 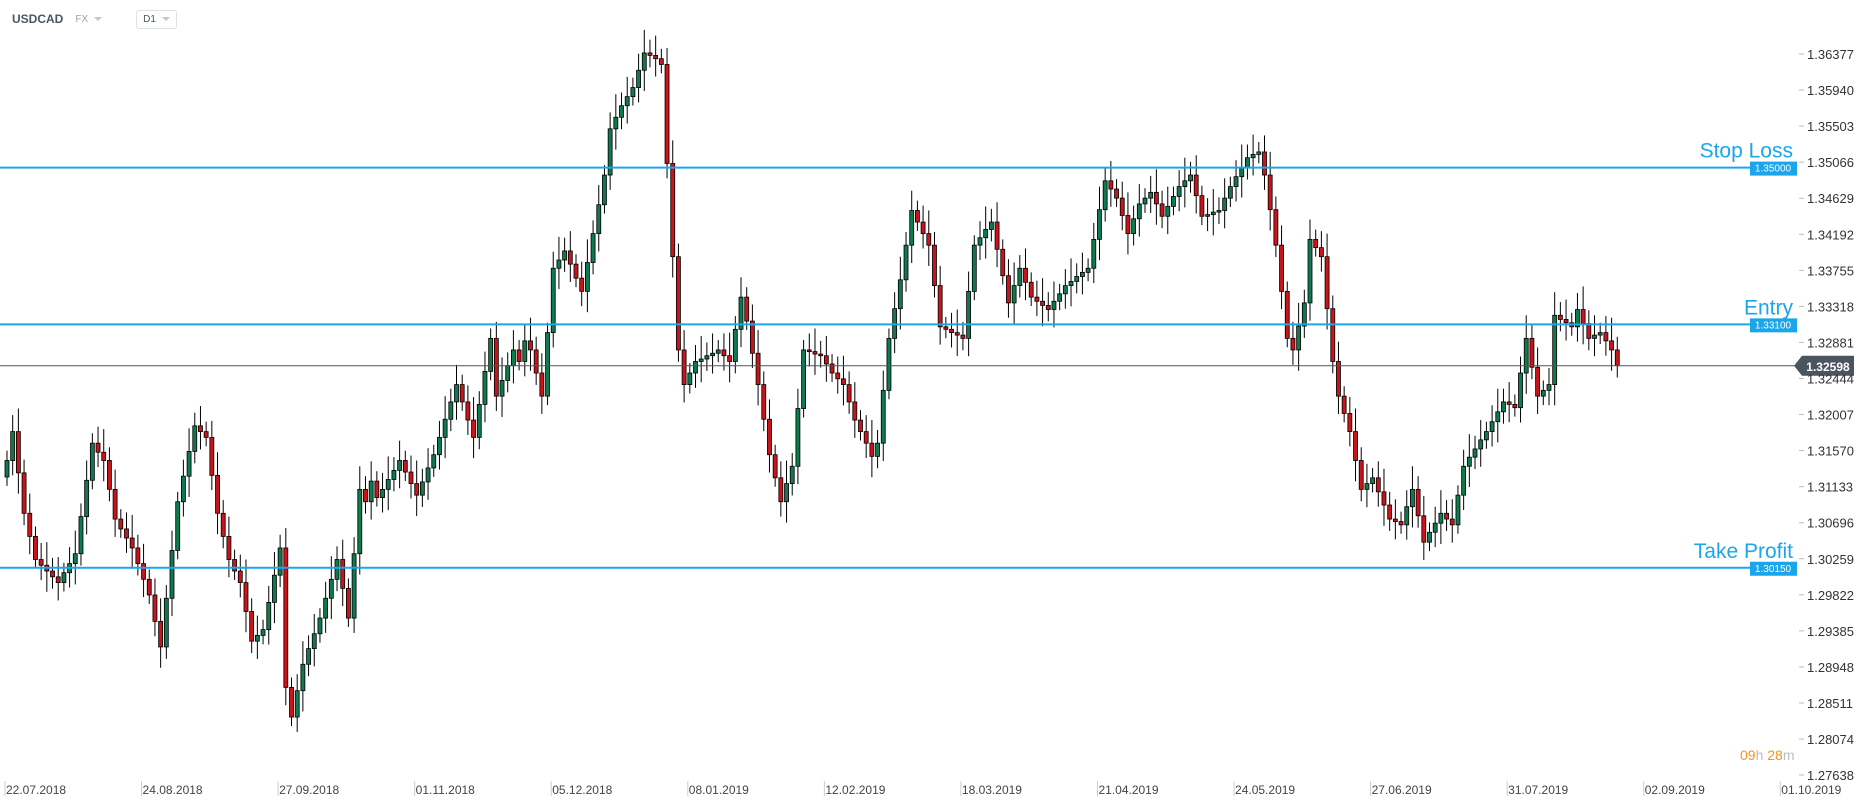 I want to click on date-tick-label: 01.11.2018, so click(x=445, y=790).